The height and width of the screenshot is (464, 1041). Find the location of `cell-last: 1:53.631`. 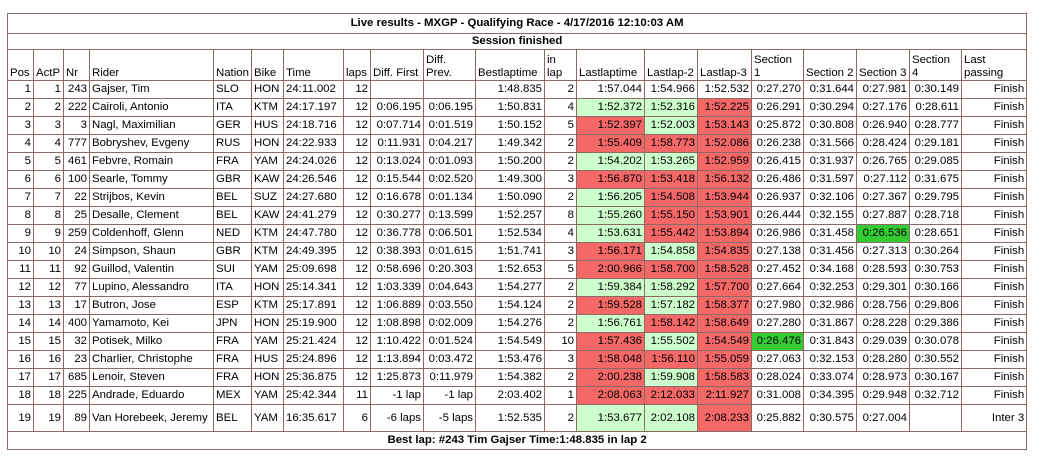

cell-last: 1:53.631 is located at coordinates (610, 233).